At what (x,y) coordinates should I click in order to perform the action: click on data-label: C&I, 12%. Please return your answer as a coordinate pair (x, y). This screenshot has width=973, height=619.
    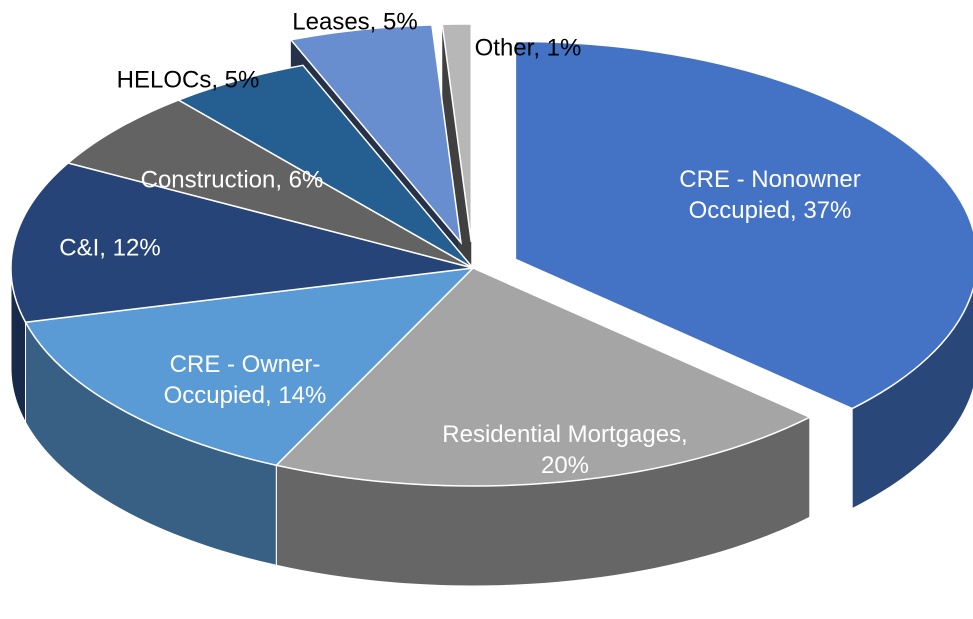
    Looking at the image, I should click on (110, 248).